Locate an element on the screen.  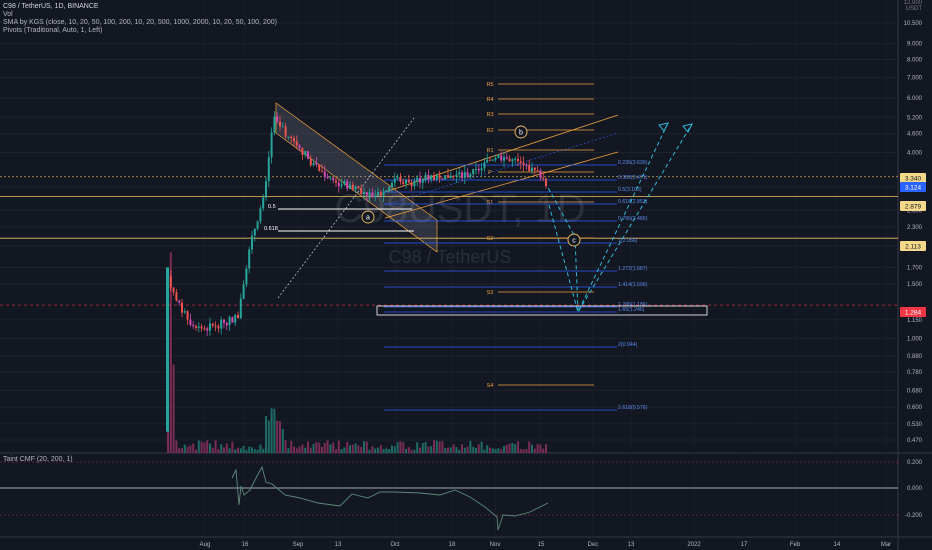
price-tick: 0.470 is located at coordinates (915, 441).